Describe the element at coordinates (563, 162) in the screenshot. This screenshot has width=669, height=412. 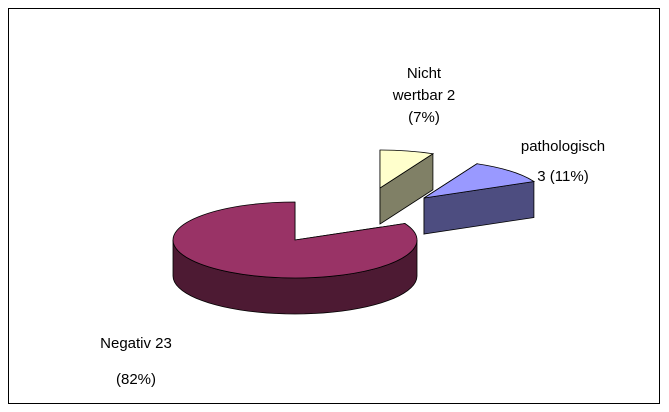
I see `data-label: pathologisch 3 (11%)` at that location.